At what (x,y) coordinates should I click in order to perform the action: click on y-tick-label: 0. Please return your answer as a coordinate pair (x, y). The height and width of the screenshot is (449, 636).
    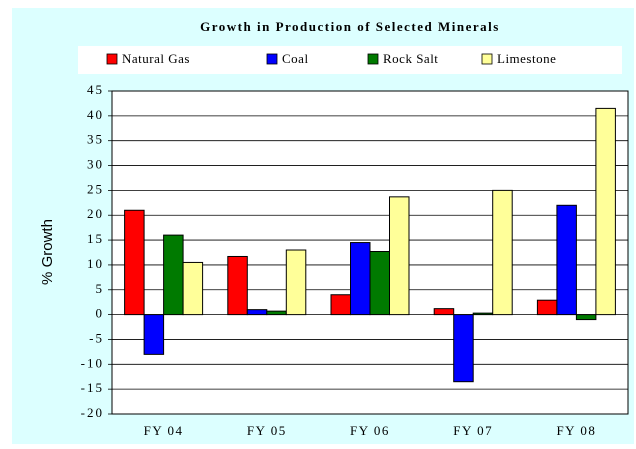
    Looking at the image, I should click on (100, 313).